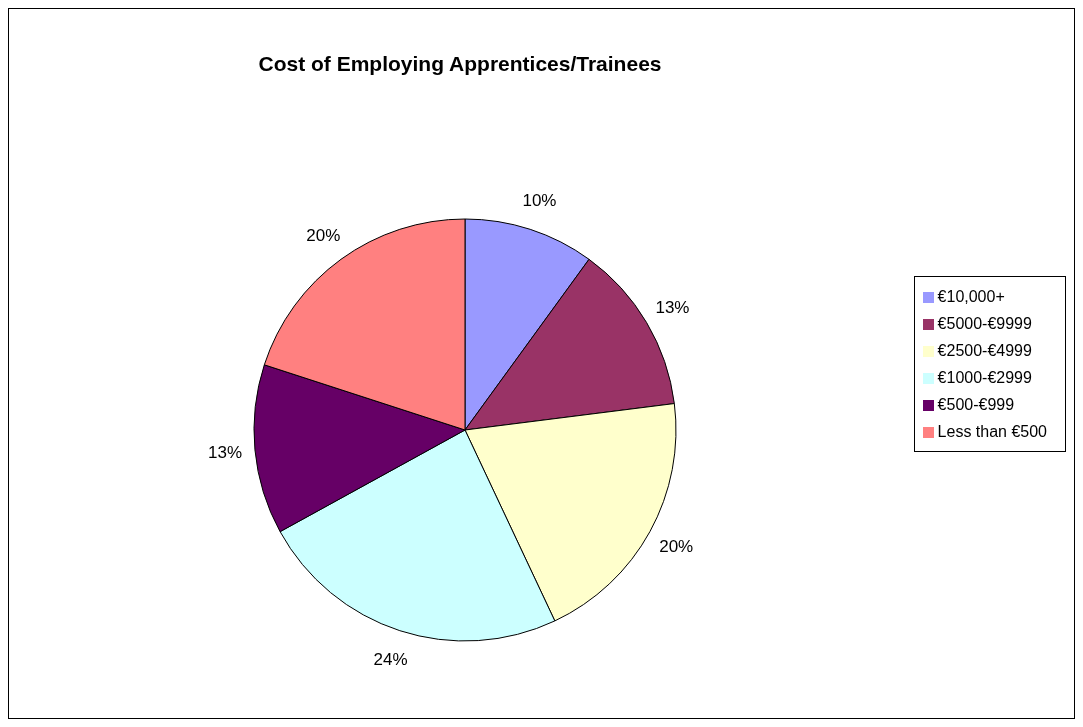  What do you see at coordinates (984, 323) in the screenshot?
I see `legend-label: €5000-€9999` at bounding box center [984, 323].